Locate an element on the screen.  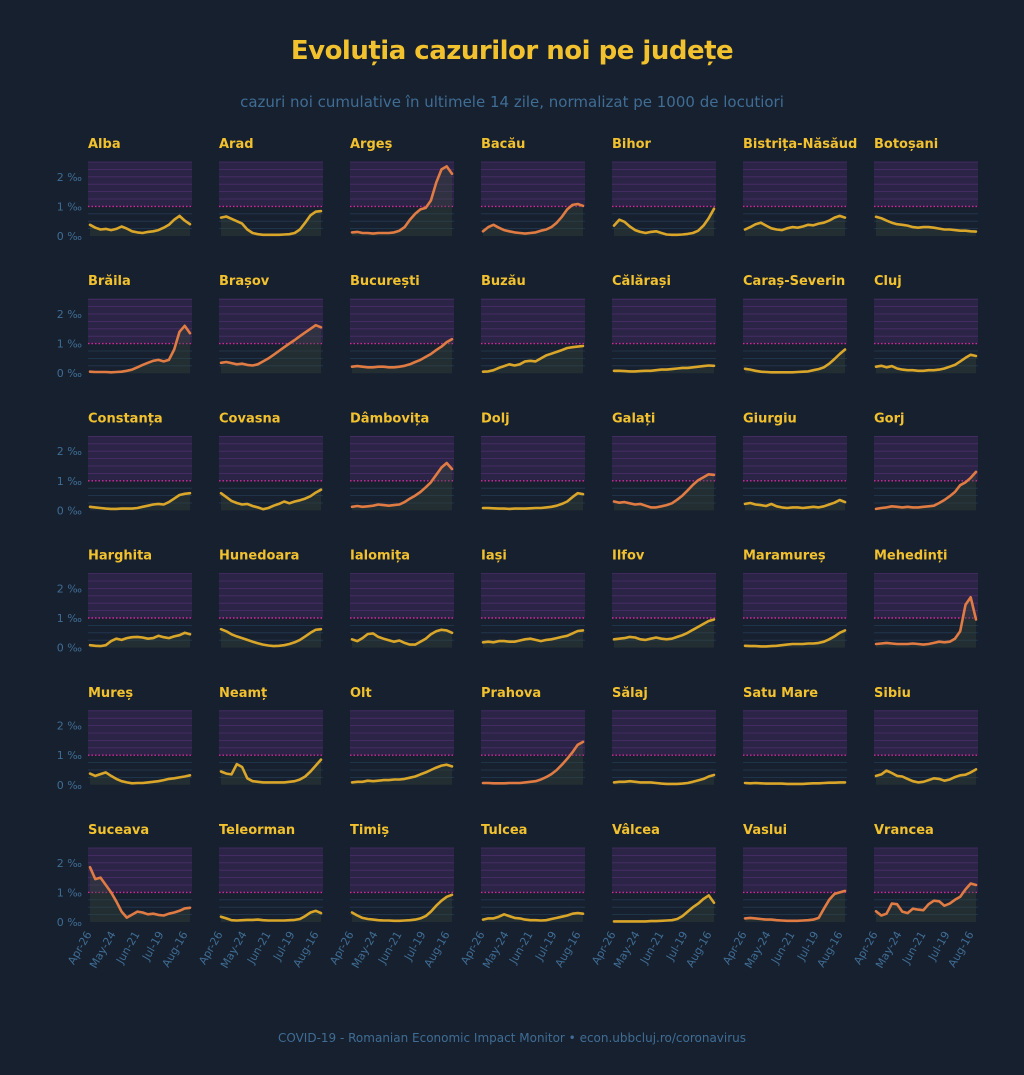
panel-title: Cluj is located at coordinates (888, 281).